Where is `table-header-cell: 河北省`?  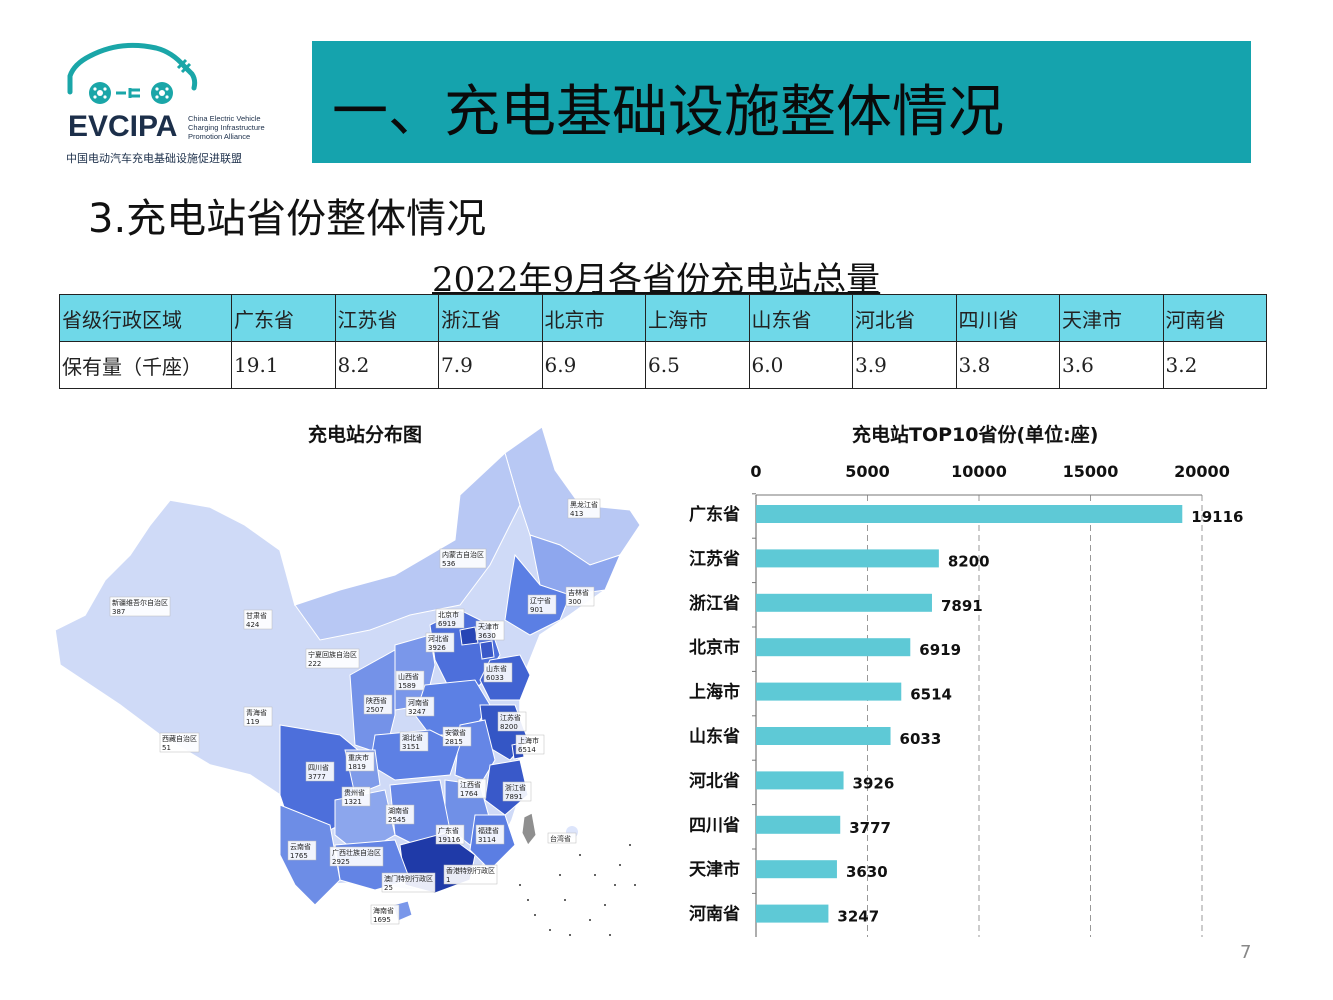 table-header-cell: 河北省 is located at coordinates (904, 318).